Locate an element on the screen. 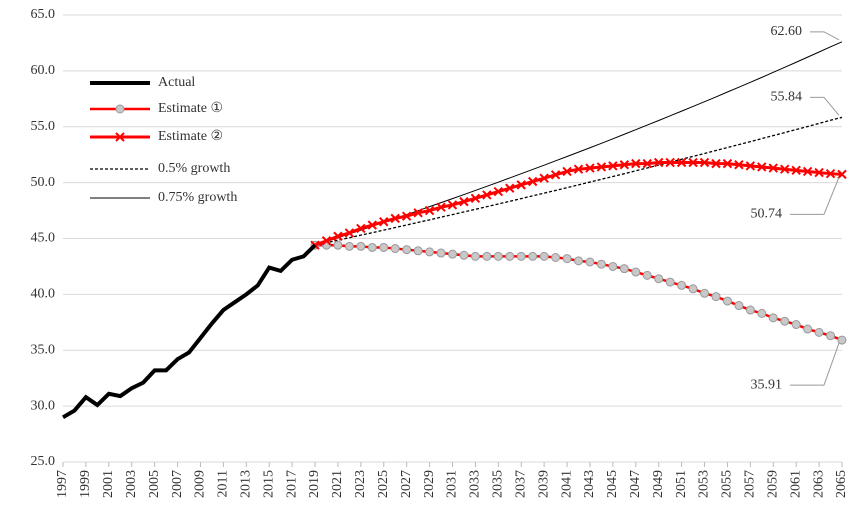 The image size is (863, 517). x-tick-label: 2007 is located at coordinates (177, 484).